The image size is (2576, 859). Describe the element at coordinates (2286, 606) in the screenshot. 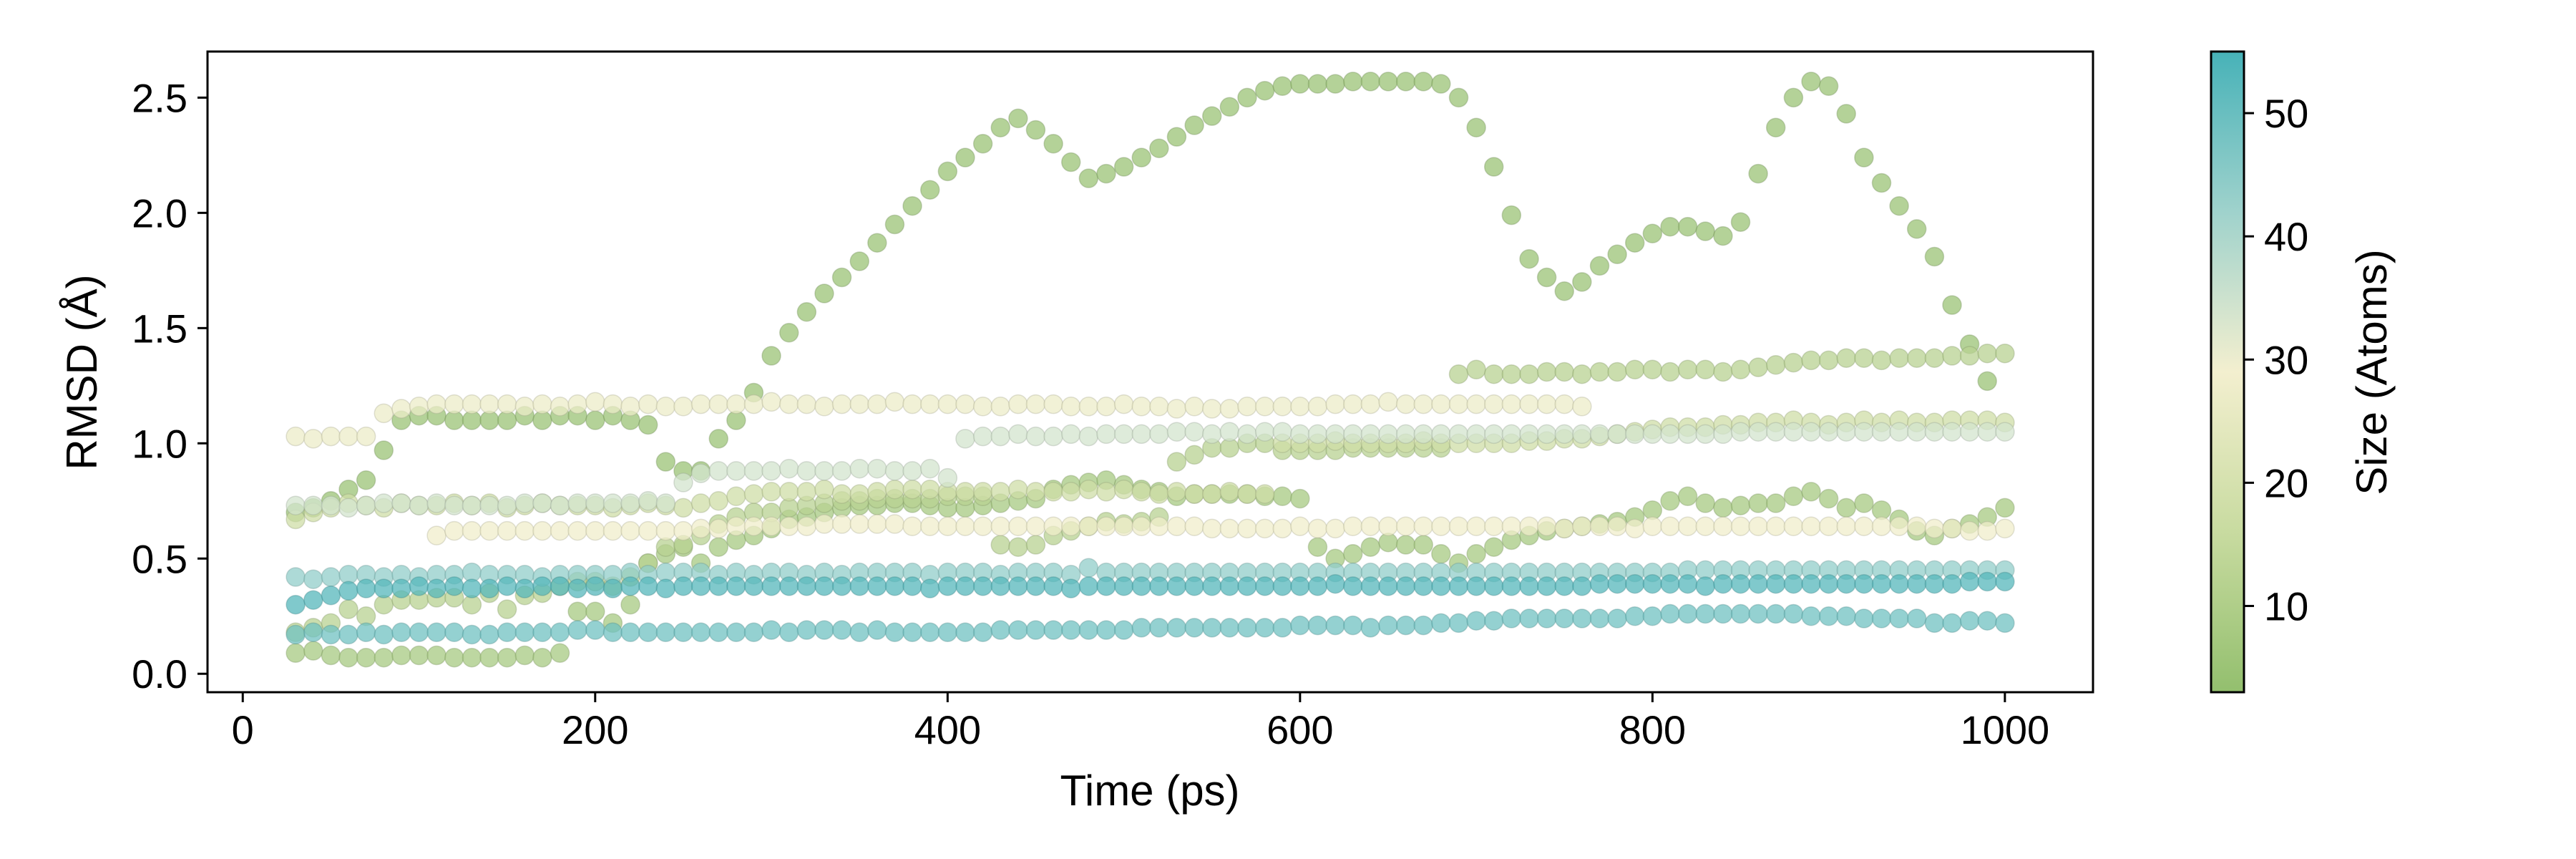

I see `colorbar-tick-label: 10` at that location.